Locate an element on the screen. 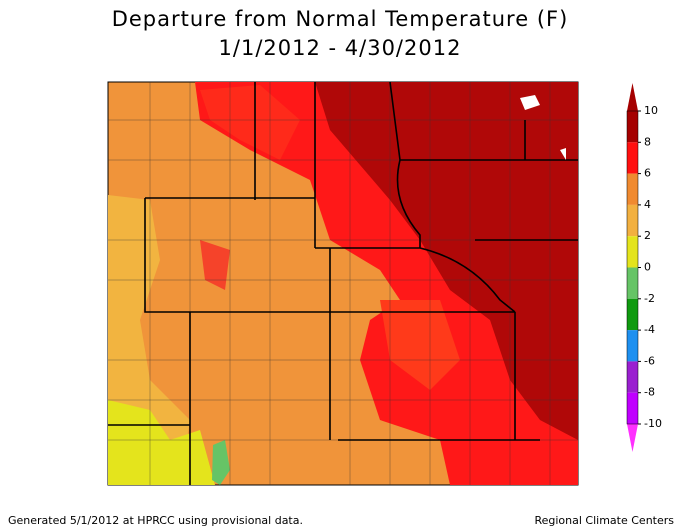  colorbar-tick-label: -2 is located at coordinates (649, 298).